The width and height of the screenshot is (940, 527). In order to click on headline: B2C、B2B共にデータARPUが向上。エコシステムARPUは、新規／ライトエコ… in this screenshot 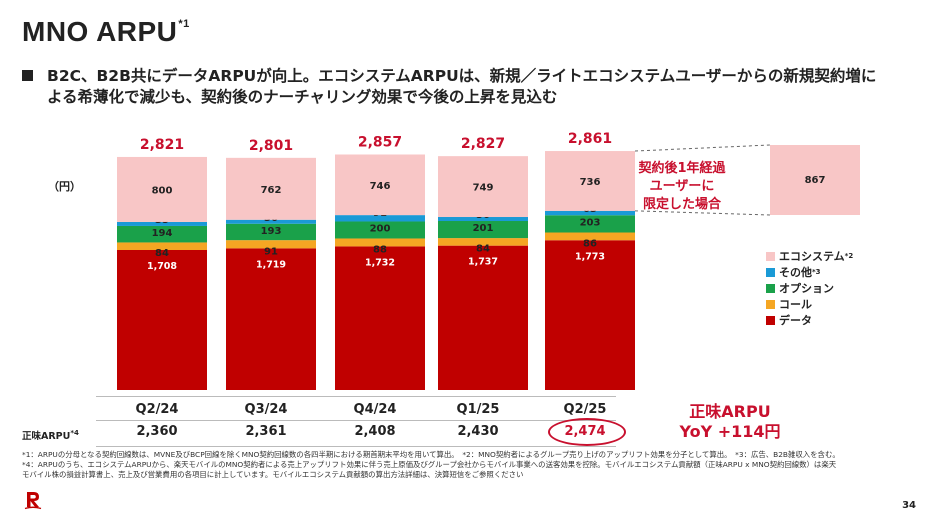, I will do `click(472, 87)`.